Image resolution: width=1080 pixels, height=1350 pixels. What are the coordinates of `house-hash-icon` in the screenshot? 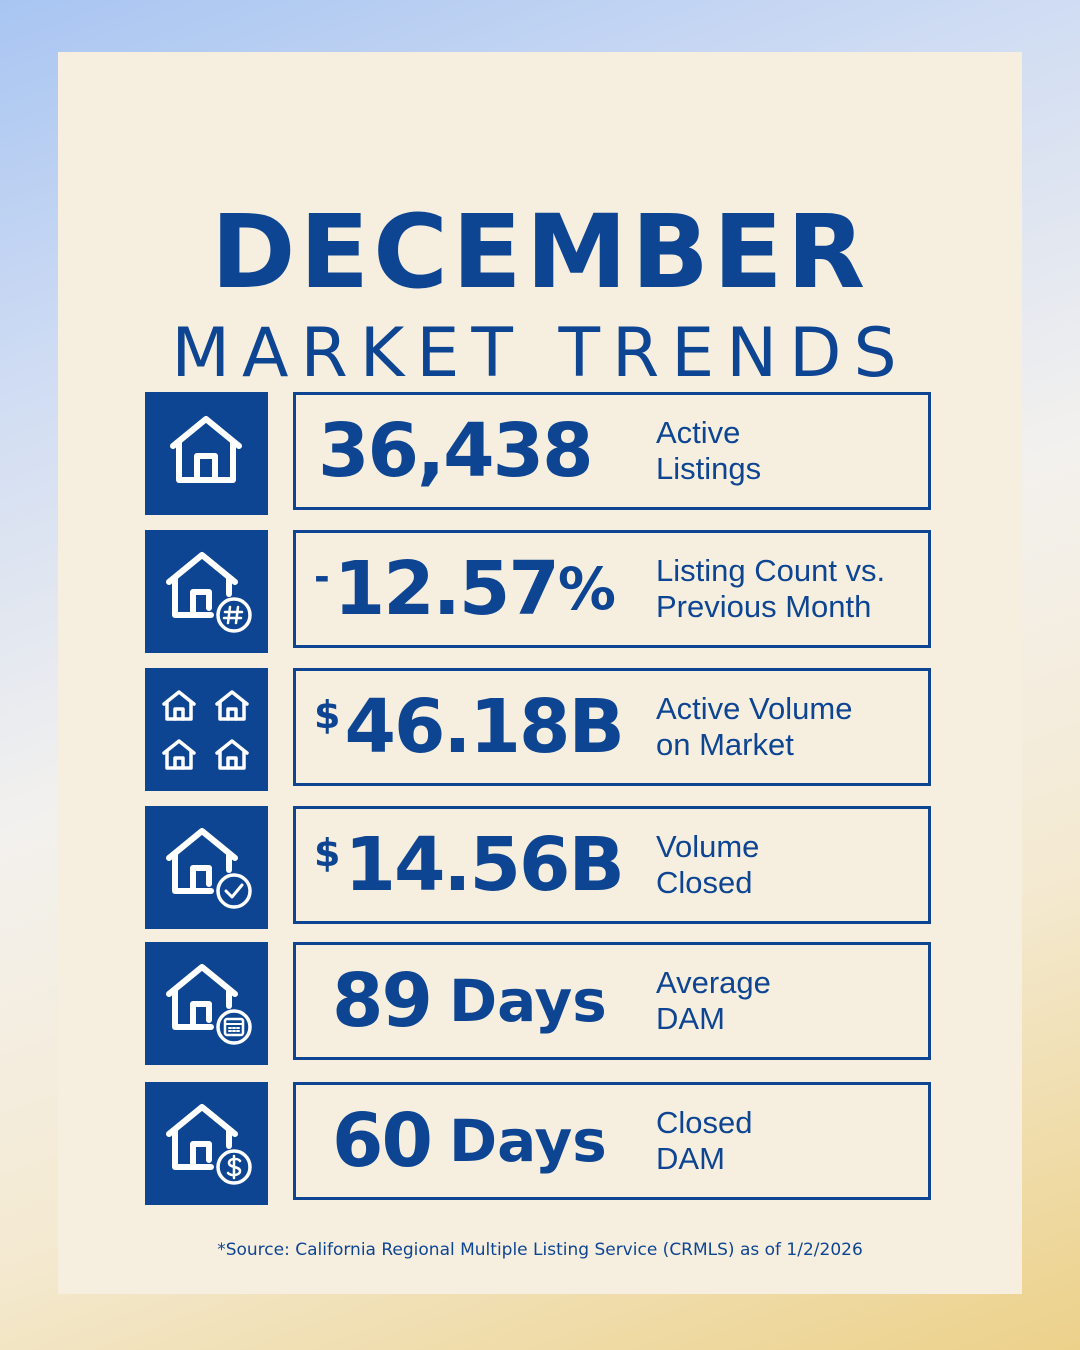 It's located at (206, 591).